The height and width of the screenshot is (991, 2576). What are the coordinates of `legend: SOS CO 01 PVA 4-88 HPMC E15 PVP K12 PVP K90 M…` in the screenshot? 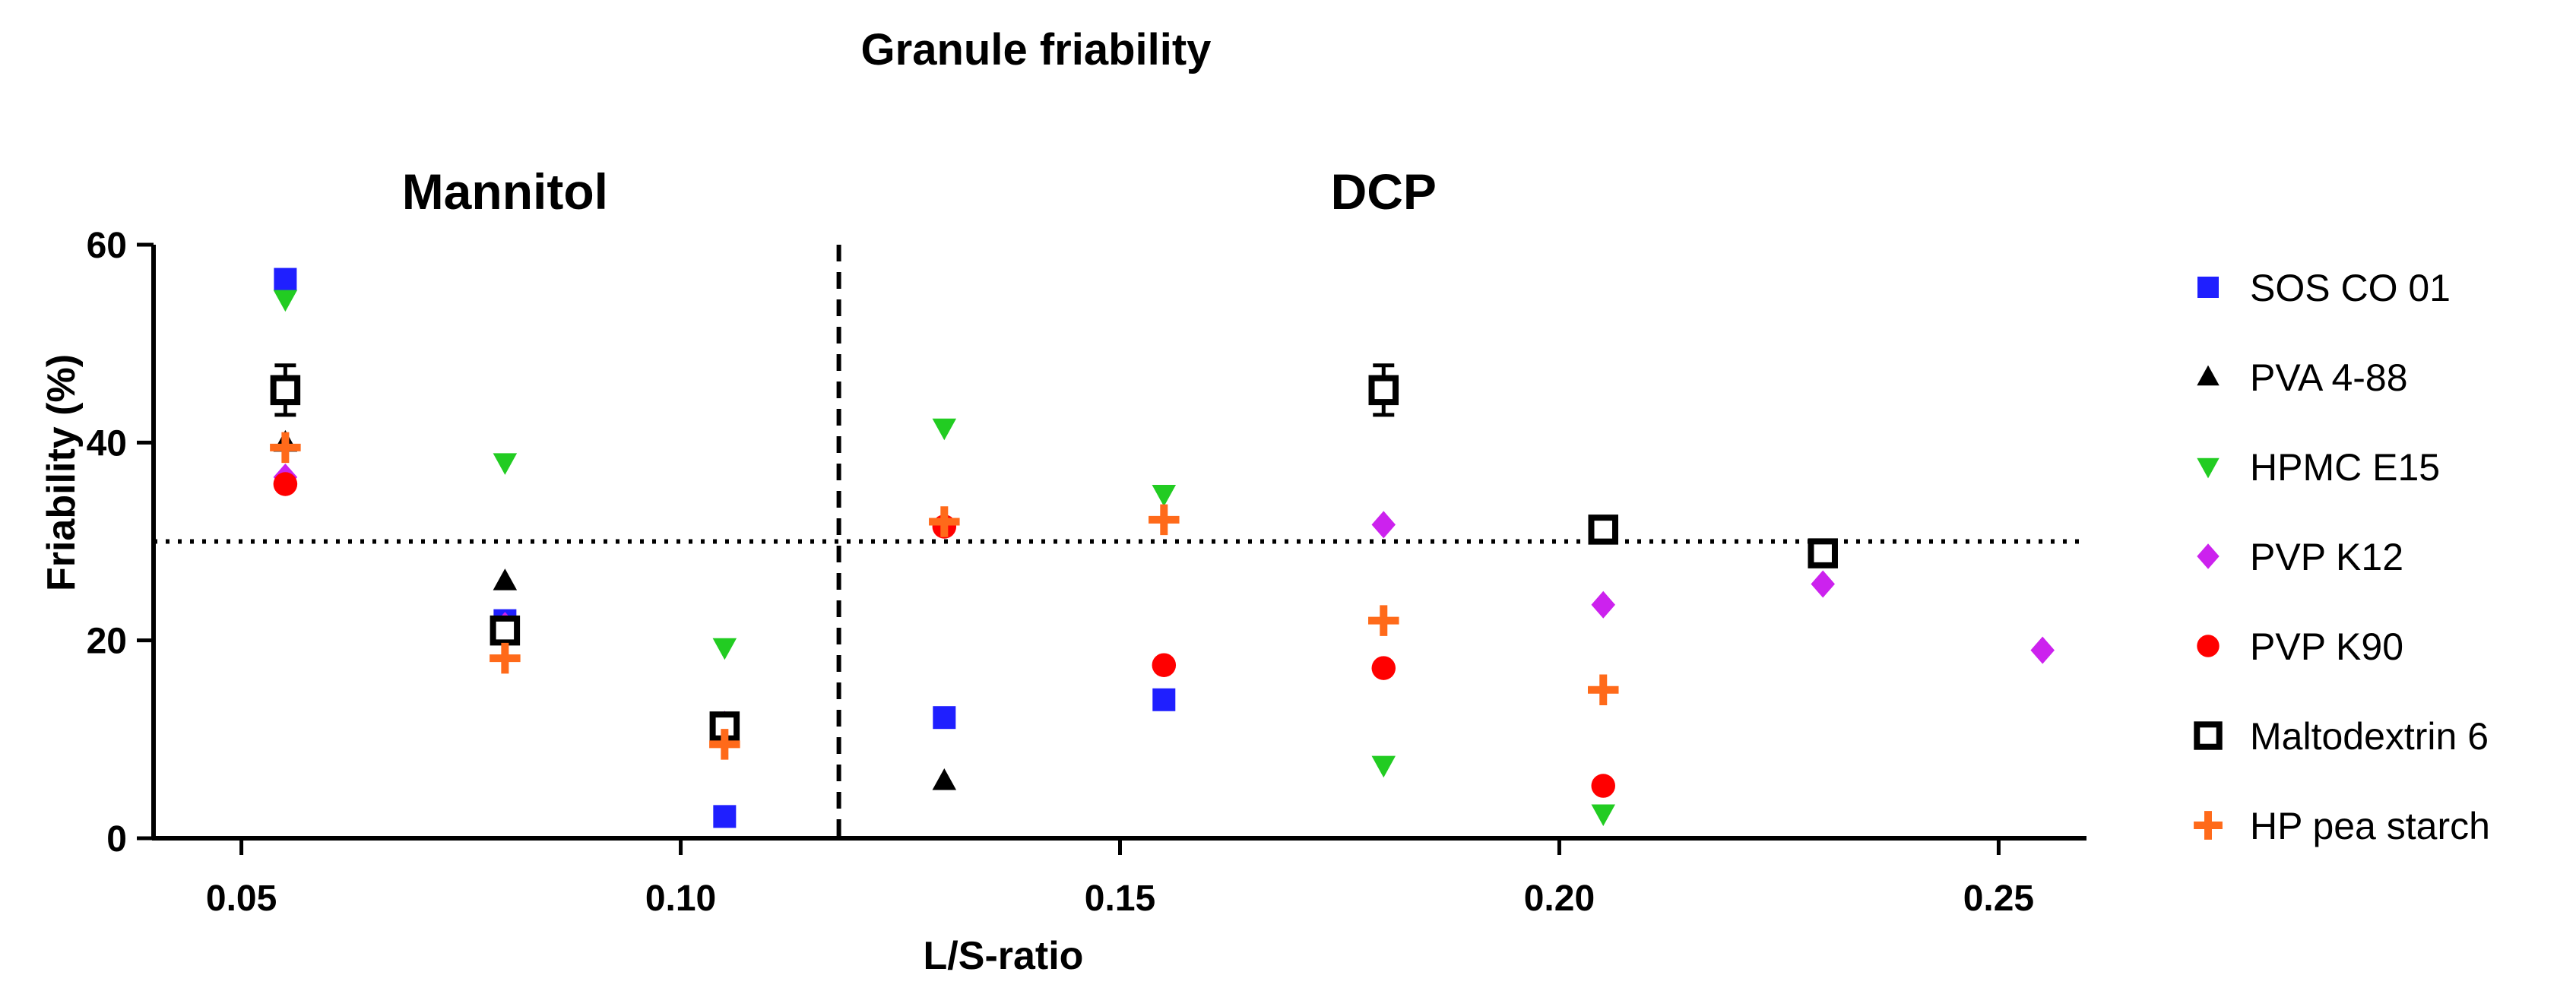 It's located at (2342, 557).